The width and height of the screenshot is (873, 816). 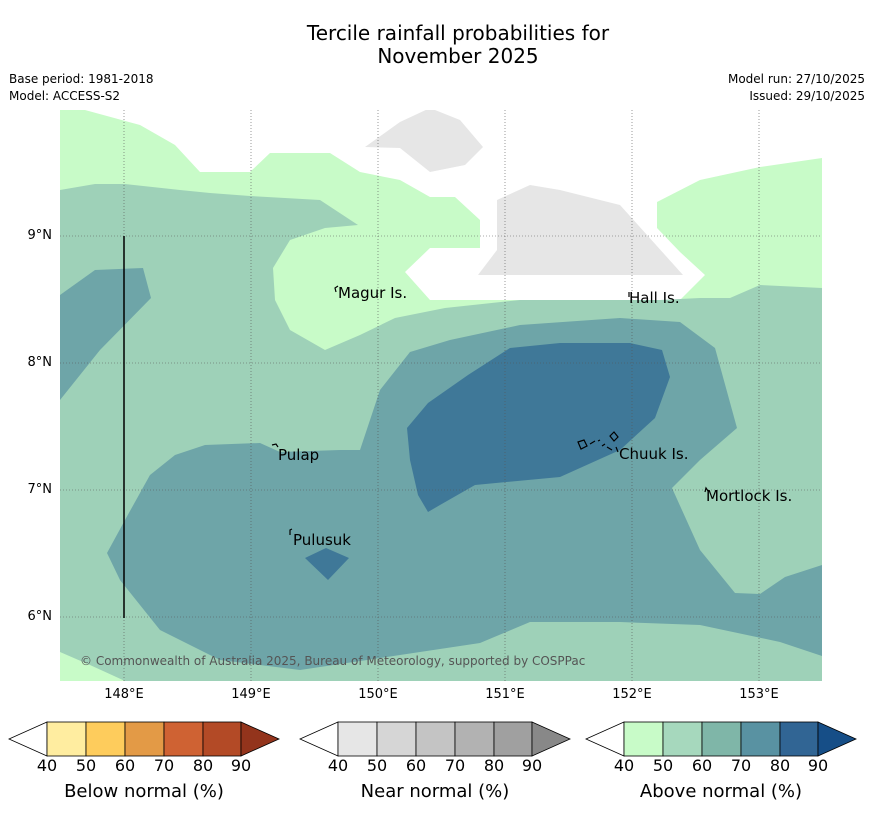 What do you see at coordinates (458, 56) in the screenshot?
I see `title-line-2: November 2025` at bounding box center [458, 56].